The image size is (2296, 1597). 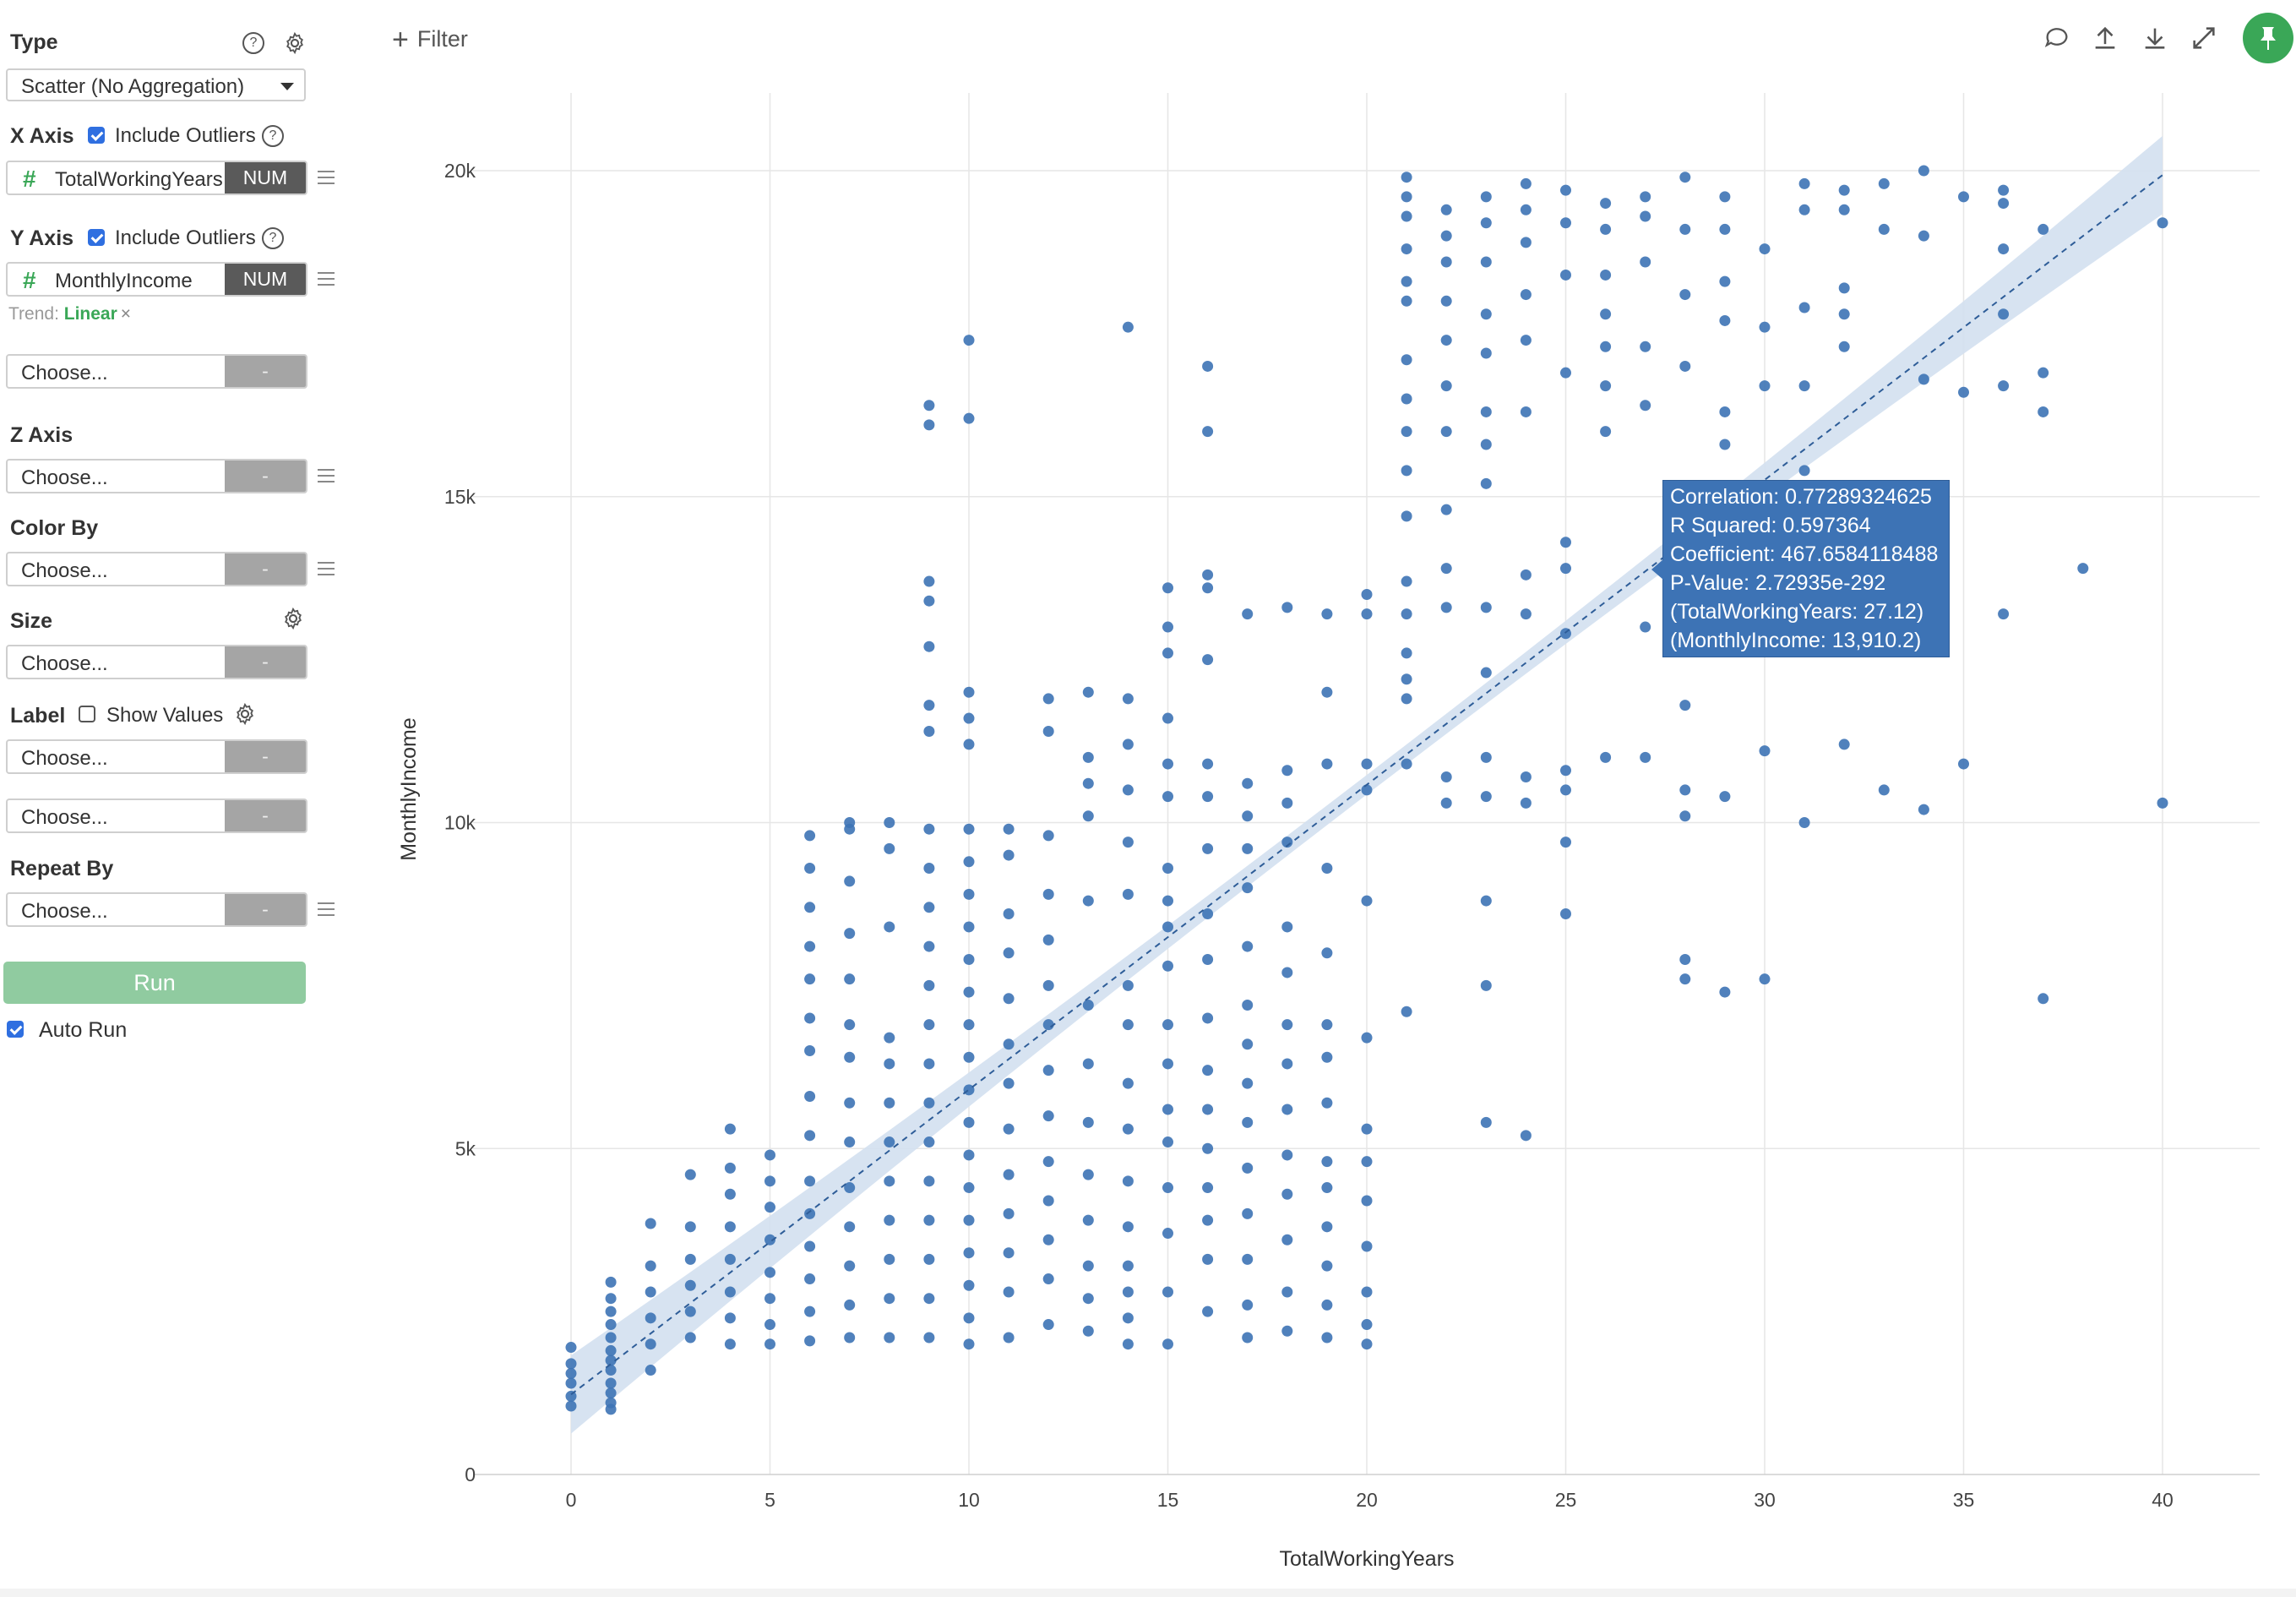 I want to click on chevron-down-icon, so click(x=287, y=86).